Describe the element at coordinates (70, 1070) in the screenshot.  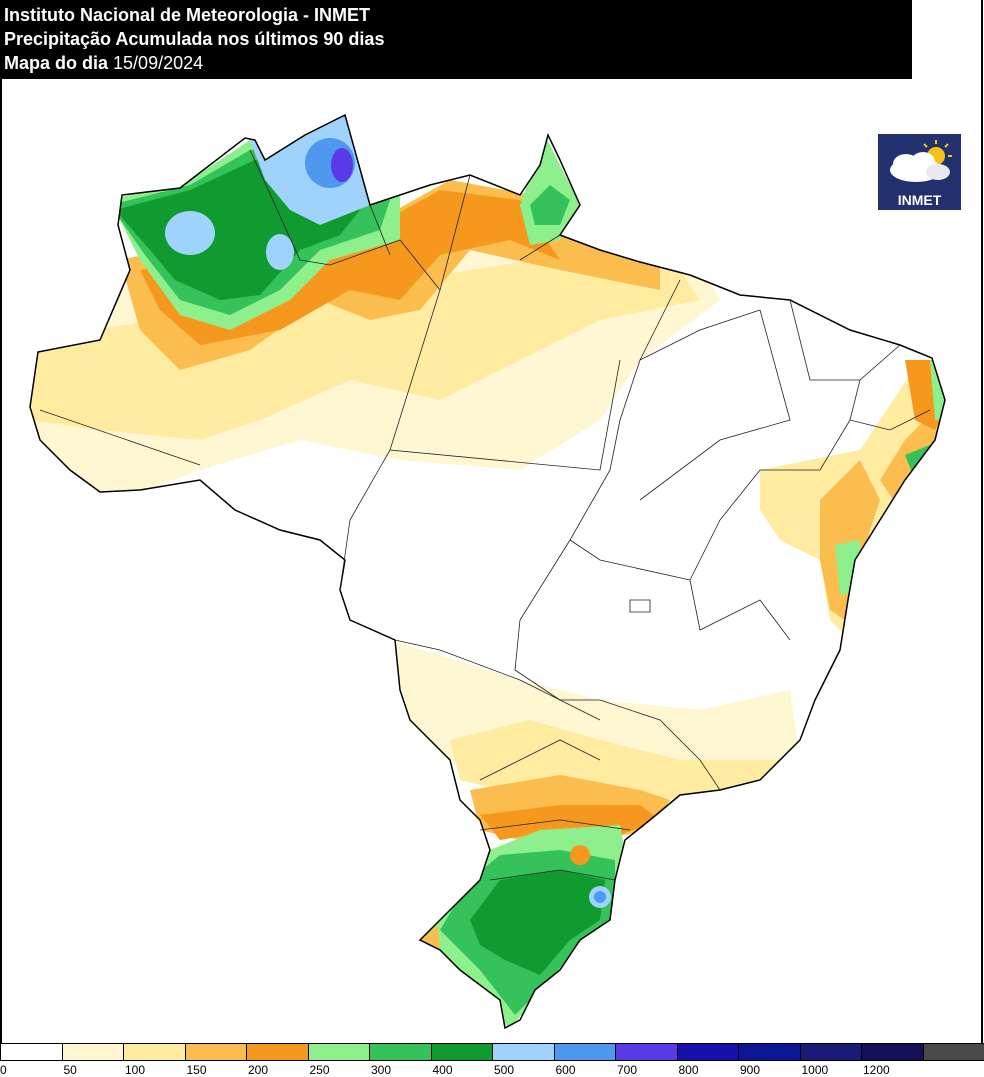
I see `legend-label: 50` at that location.